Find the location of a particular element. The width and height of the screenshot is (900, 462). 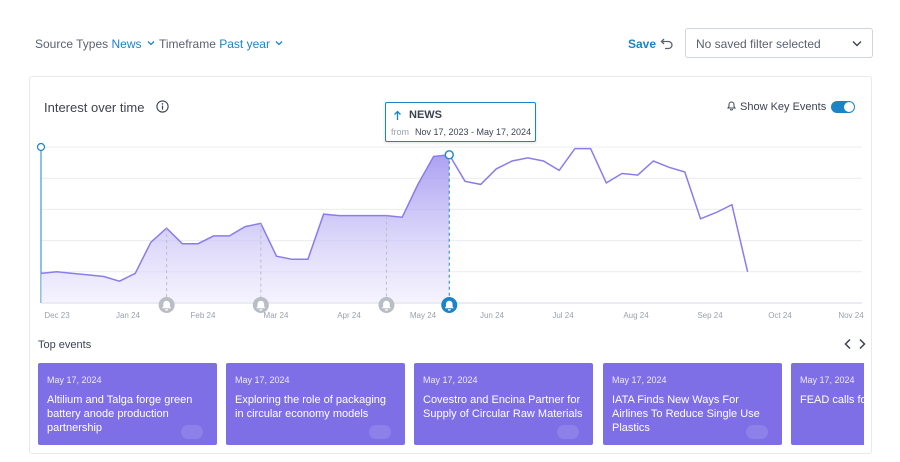

x-tick-label: Sep 24 is located at coordinates (710, 315).